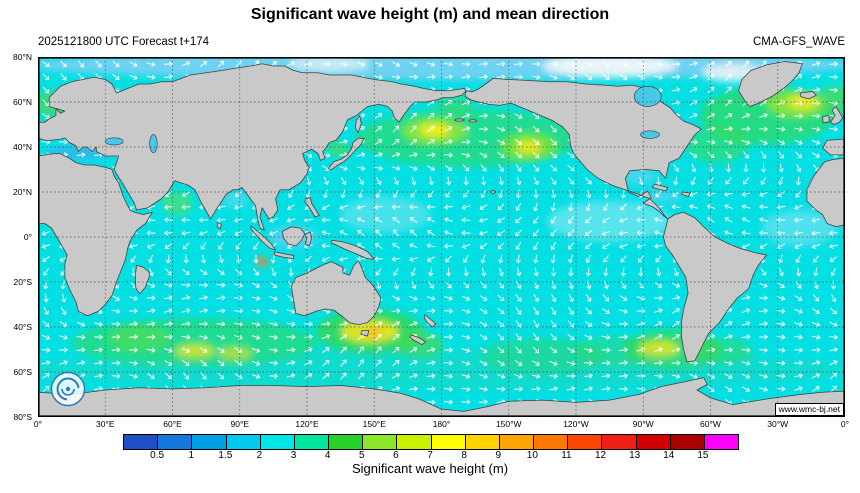 The height and width of the screenshot is (493, 860). I want to click on lat-label: 40°N, so click(22, 146).